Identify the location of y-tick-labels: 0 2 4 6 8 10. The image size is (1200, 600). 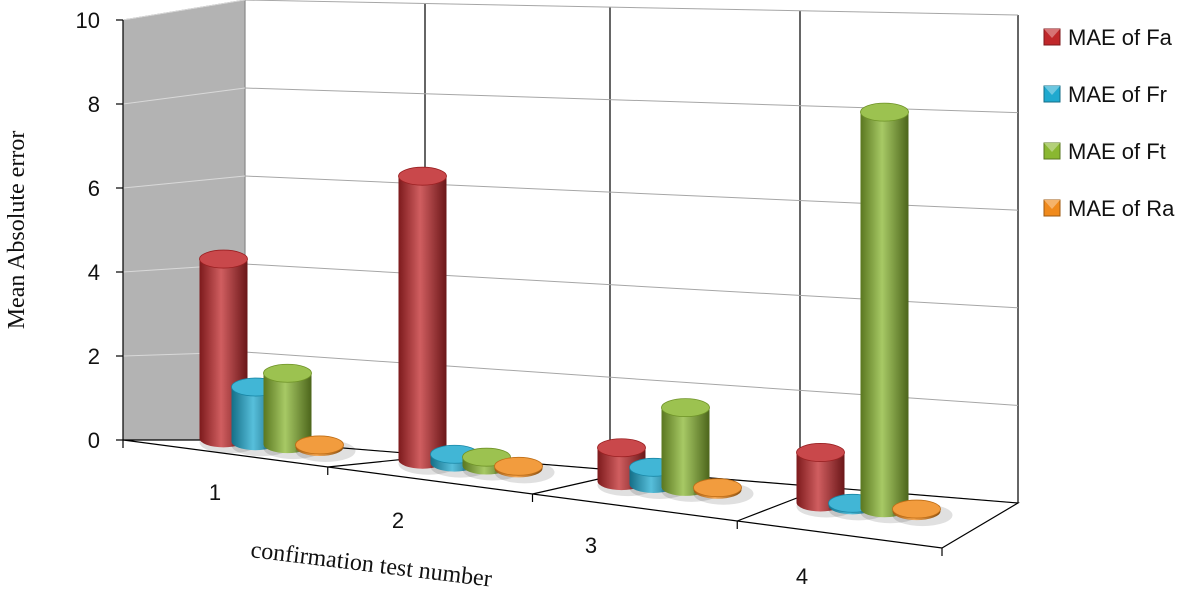
(100, 230).